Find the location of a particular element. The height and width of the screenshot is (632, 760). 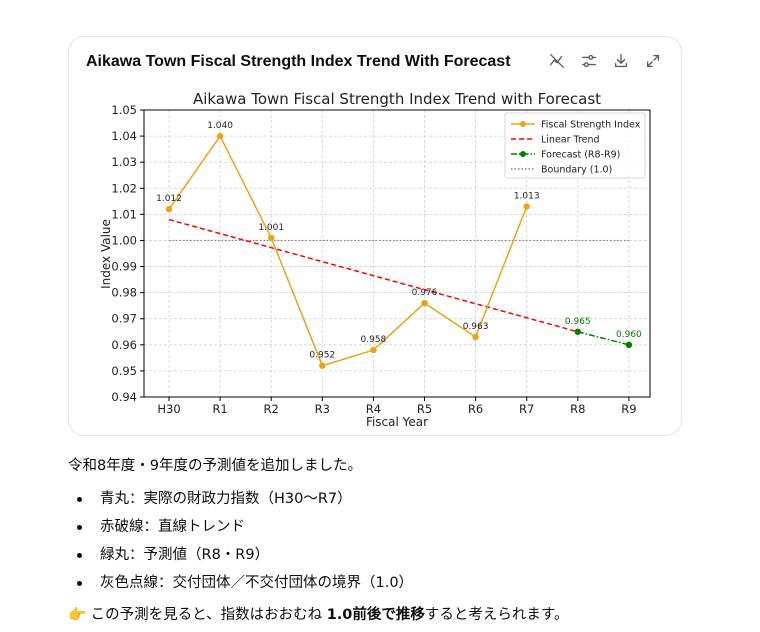

x-tick-label: R3 is located at coordinates (322, 409).